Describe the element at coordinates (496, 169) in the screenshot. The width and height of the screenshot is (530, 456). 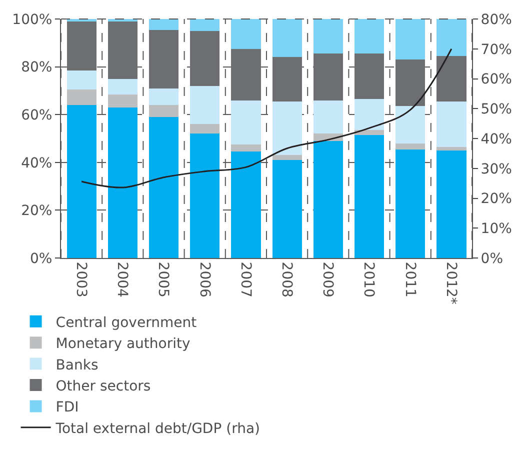
I see `y2-tick-label: 30%` at that location.